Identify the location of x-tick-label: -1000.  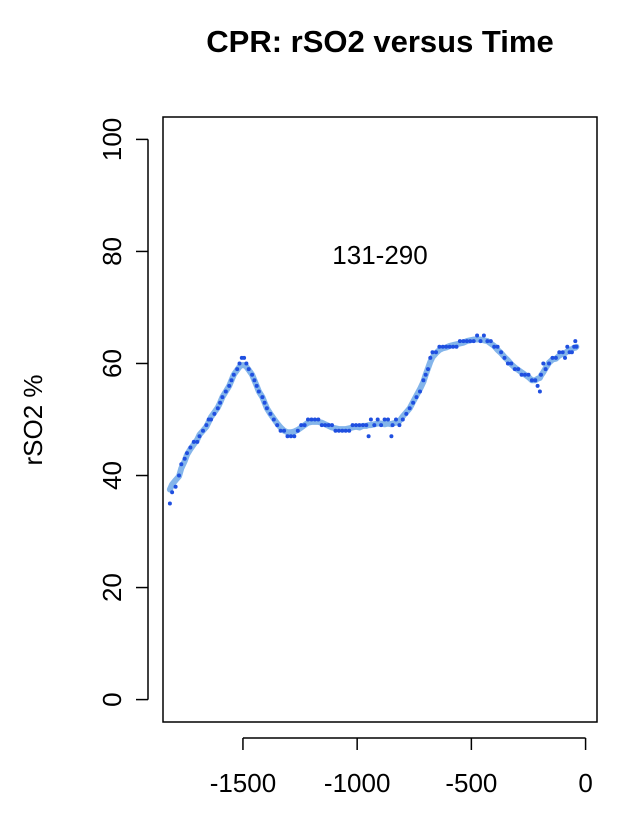
(357, 783).